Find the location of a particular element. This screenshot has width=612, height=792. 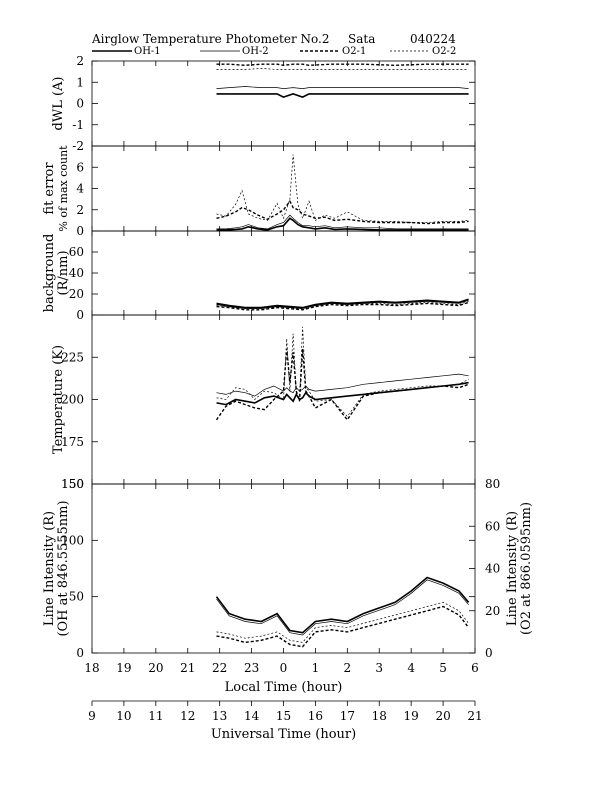

ut-tick-label: 17 is located at coordinates (347, 716).